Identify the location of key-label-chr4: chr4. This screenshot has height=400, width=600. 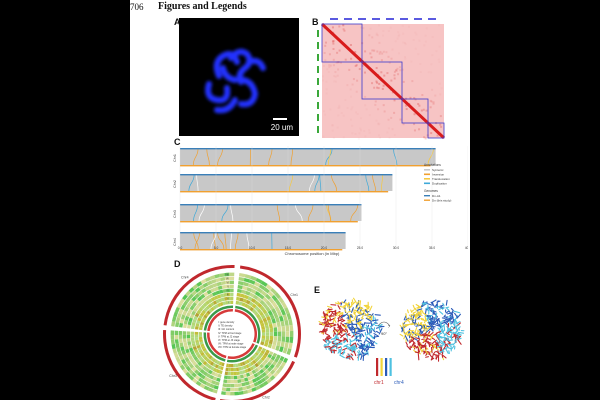
(399, 383).